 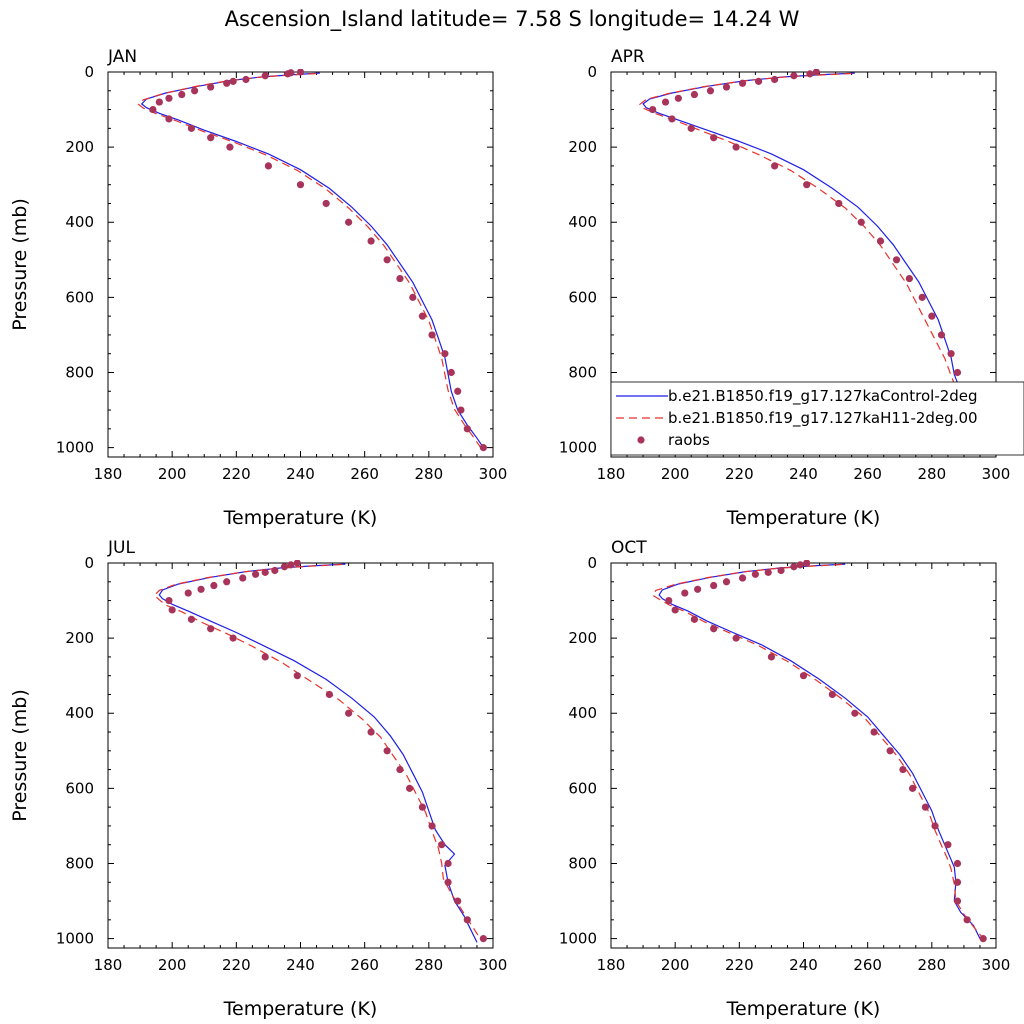 What do you see at coordinates (300, 474) in the screenshot?
I see `x-tick-label: 240` at bounding box center [300, 474].